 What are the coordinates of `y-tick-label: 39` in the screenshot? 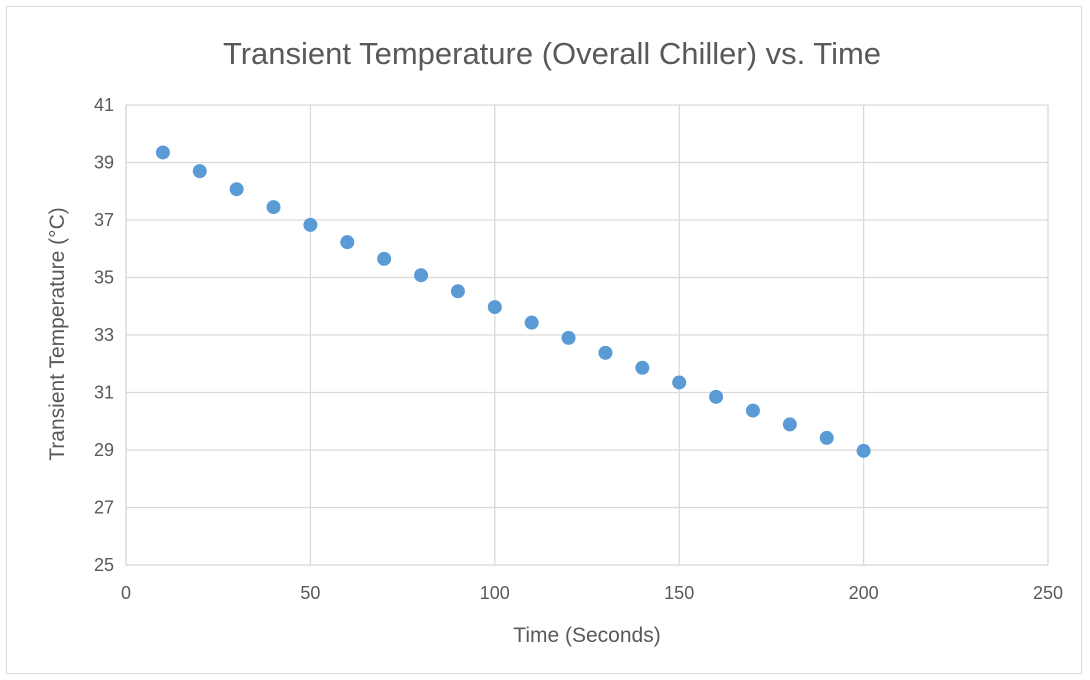 It's located at (104, 163).